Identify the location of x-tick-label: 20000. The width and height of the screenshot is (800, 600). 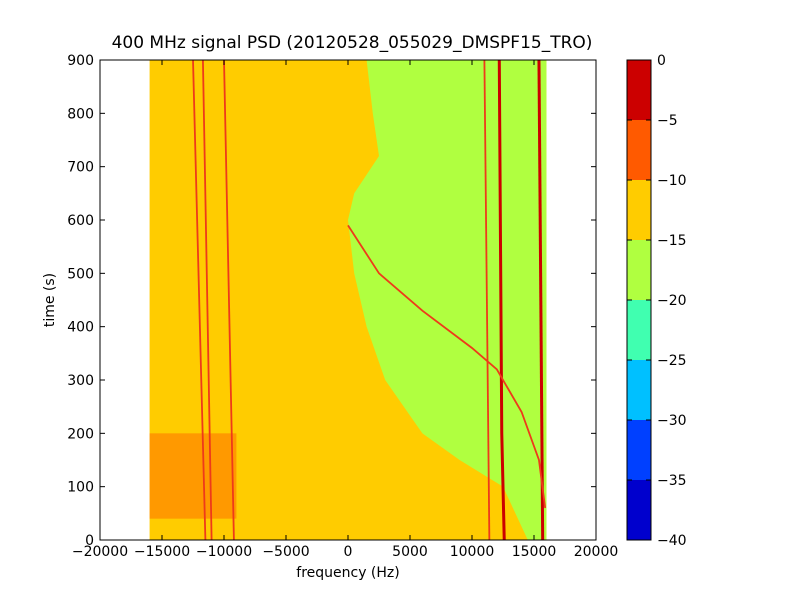
(596, 552).